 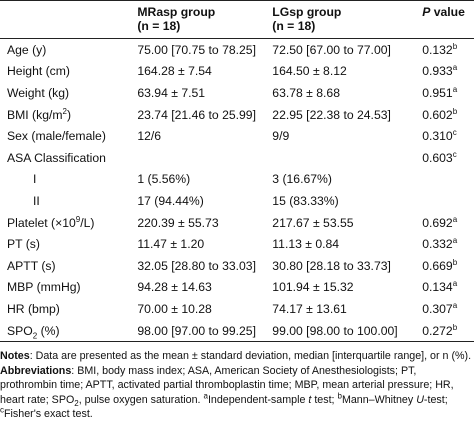 I want to click on lgsp-value: 15 (83.33%), so click(x=305, y=200).